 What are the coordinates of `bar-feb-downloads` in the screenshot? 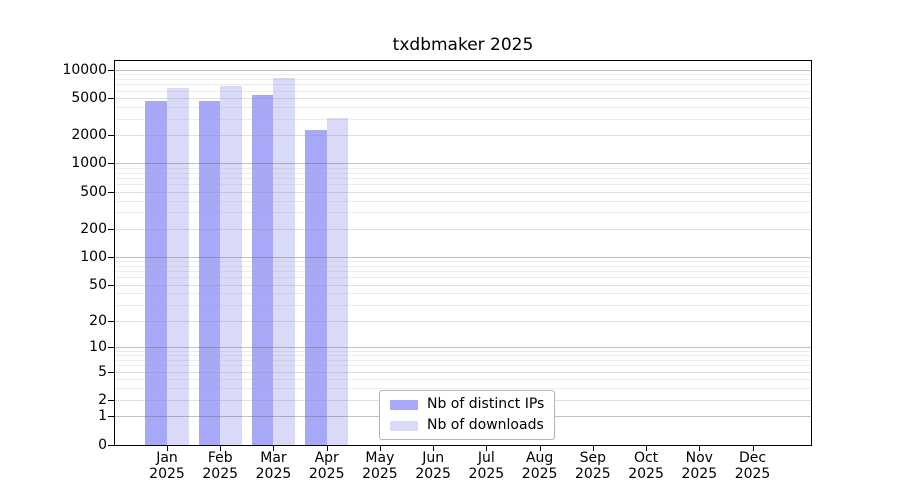 It's located at (231, 265).